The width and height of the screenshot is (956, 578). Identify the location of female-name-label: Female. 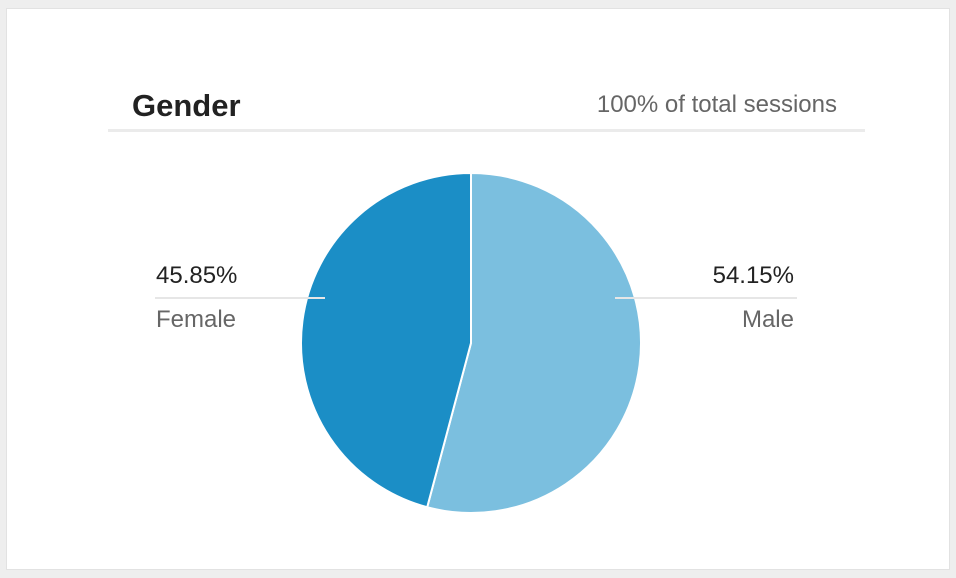
(196, 319).